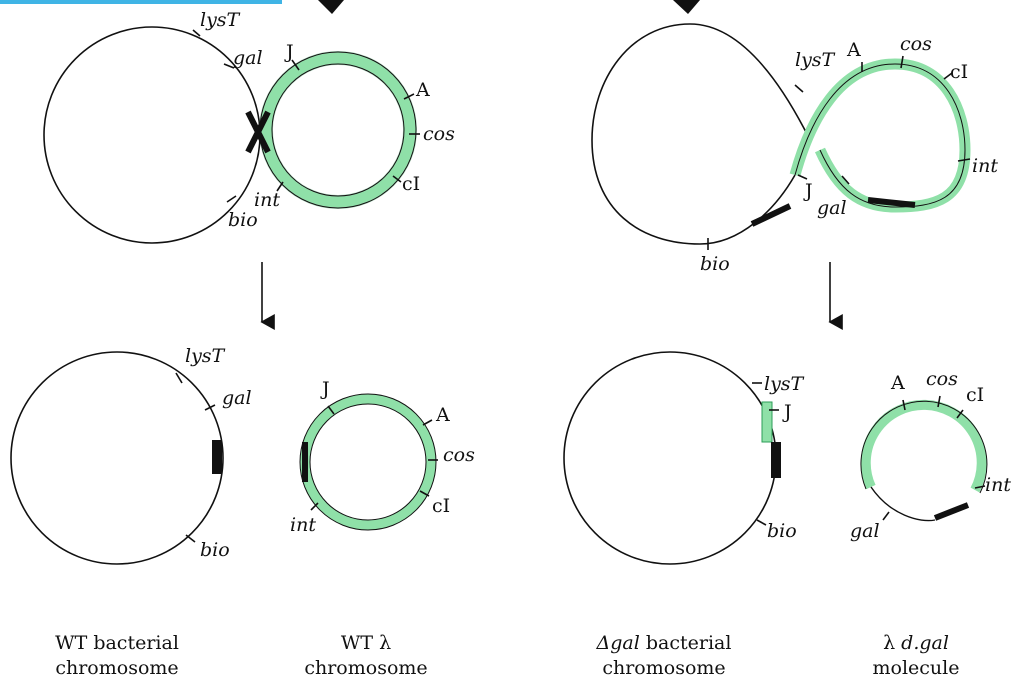 Image resolution: width=1019 pixels, height=686 pixels. I want to click on caption-line2: molecule, so click(916, 668).